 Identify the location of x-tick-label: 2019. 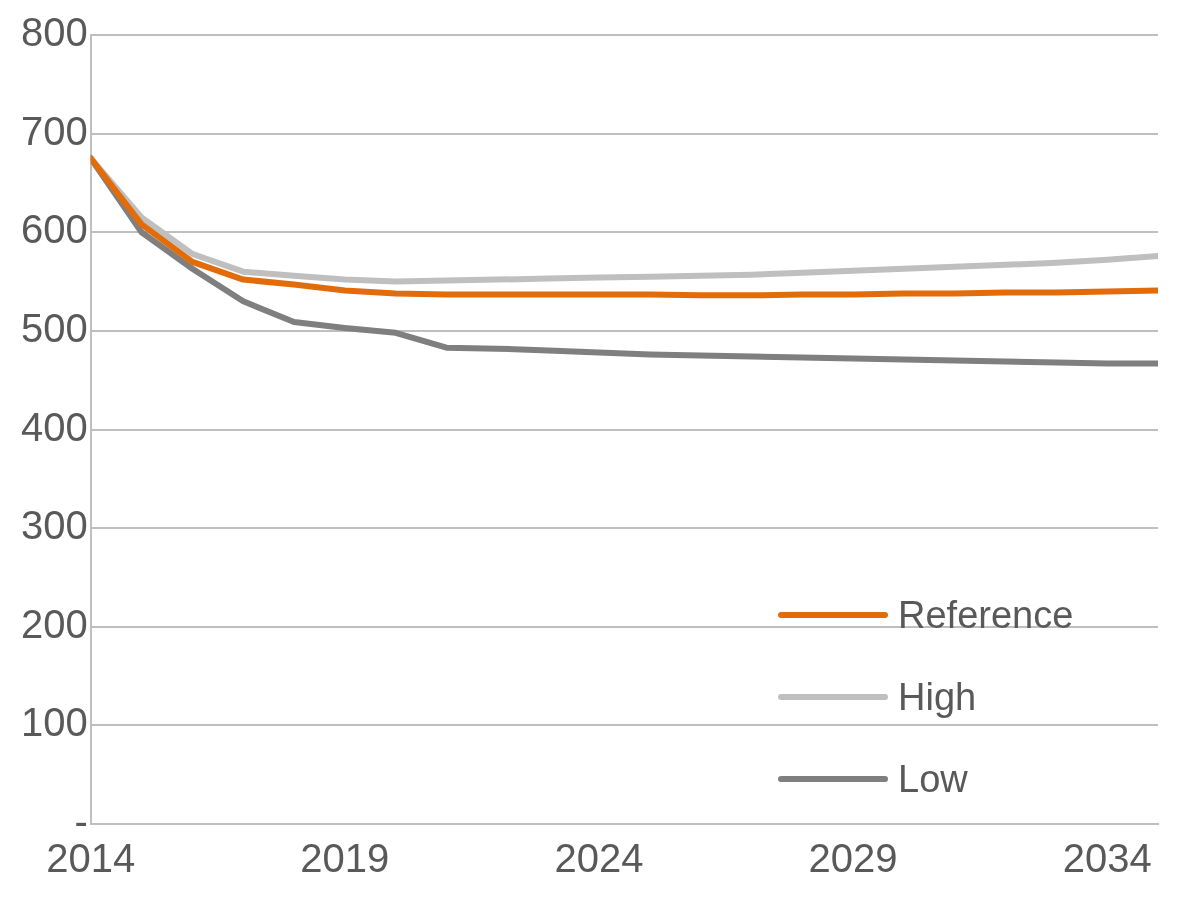
(345, 858).